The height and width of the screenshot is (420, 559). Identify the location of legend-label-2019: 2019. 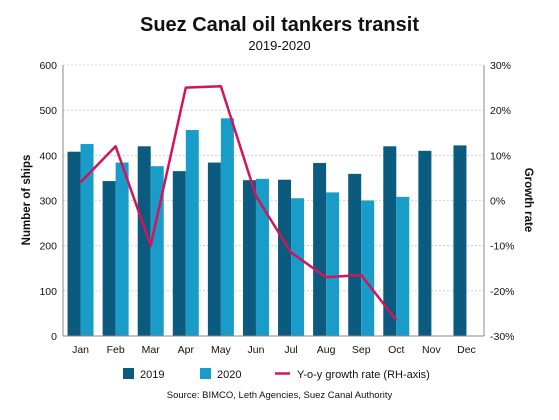
(152, 375).